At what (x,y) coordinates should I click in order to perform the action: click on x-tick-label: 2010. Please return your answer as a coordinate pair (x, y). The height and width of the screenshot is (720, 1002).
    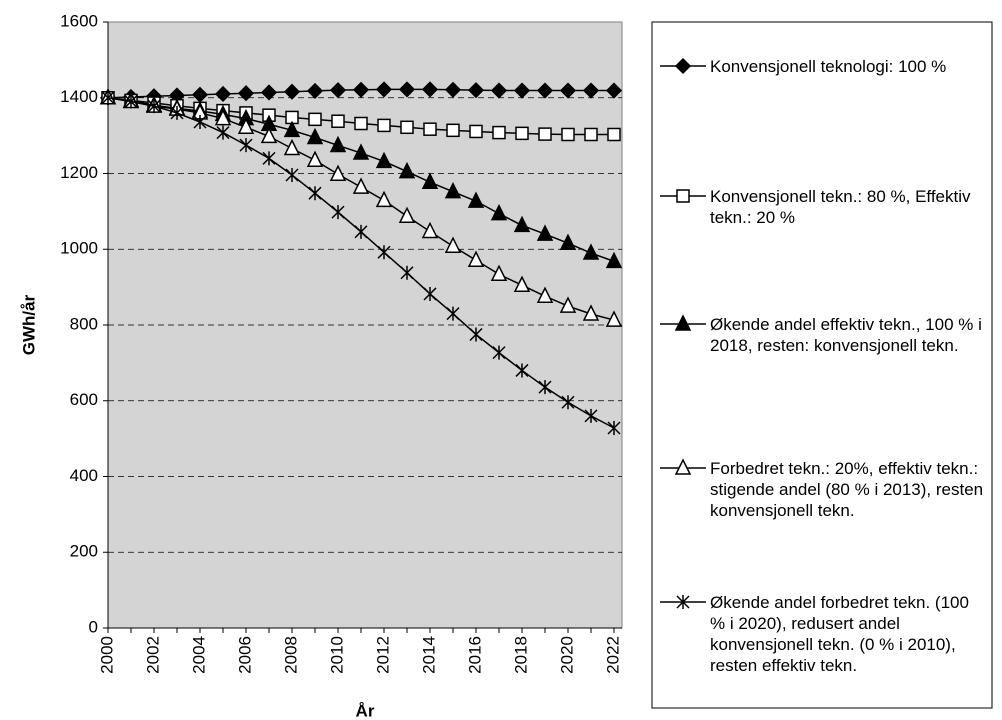
    Looking at the image, I should click on (336, 655).